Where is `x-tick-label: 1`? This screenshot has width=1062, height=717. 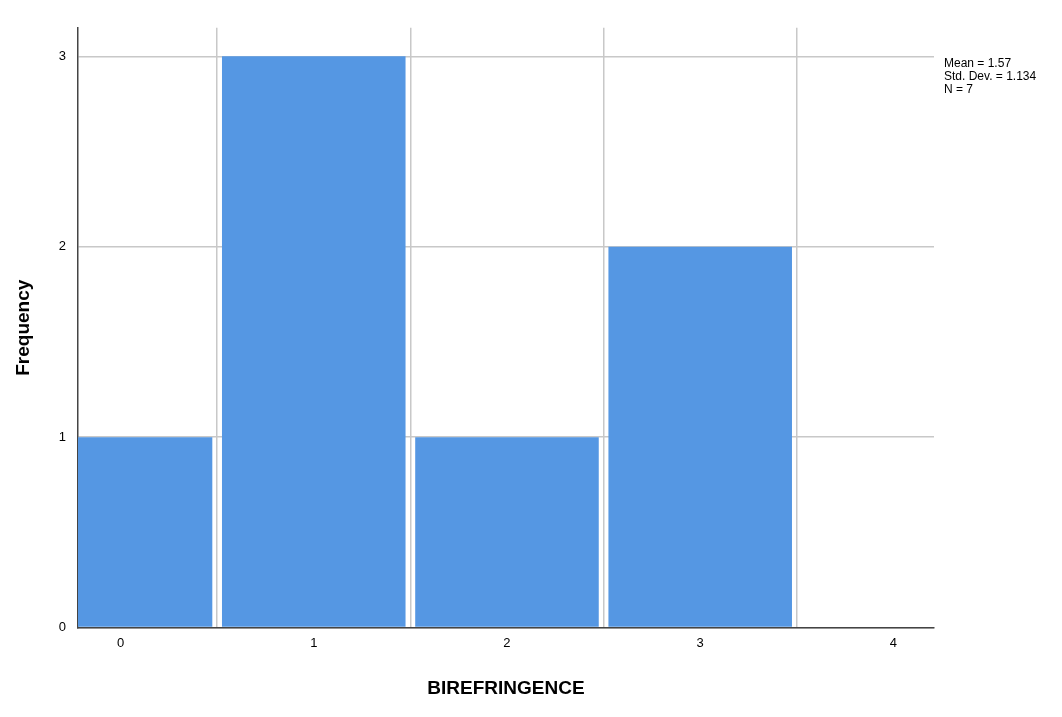
x-tick-label: 1 is located at coordinates (314, 642).